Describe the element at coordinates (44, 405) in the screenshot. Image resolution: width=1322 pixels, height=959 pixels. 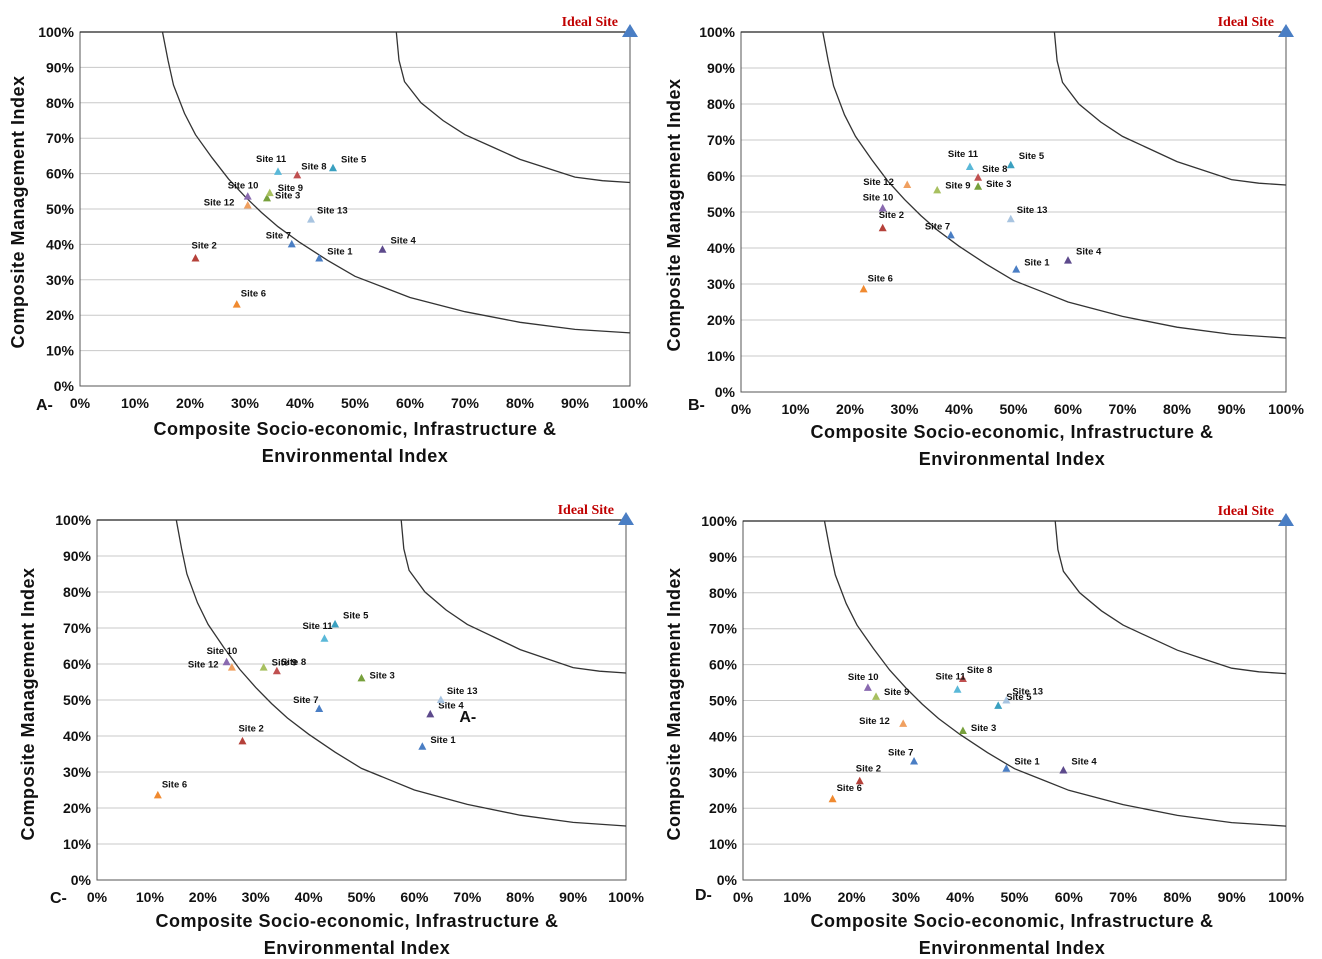
I see `panel-label: A-` at that location.